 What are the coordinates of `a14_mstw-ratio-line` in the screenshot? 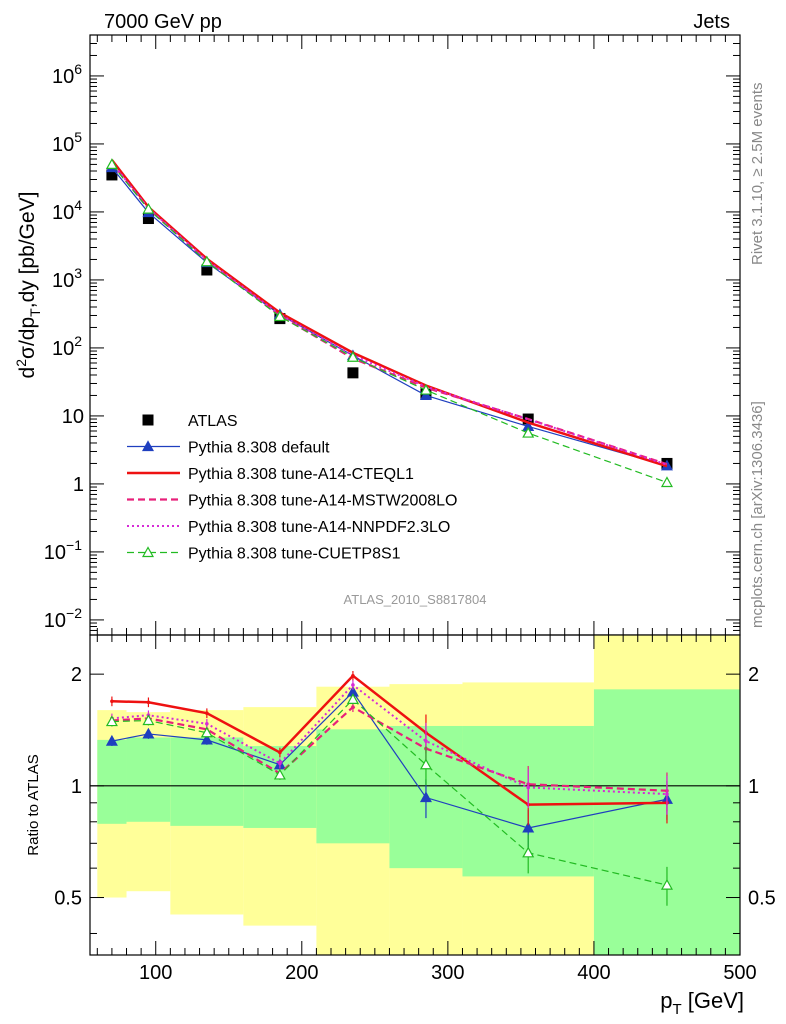 It's located at (389, 748).